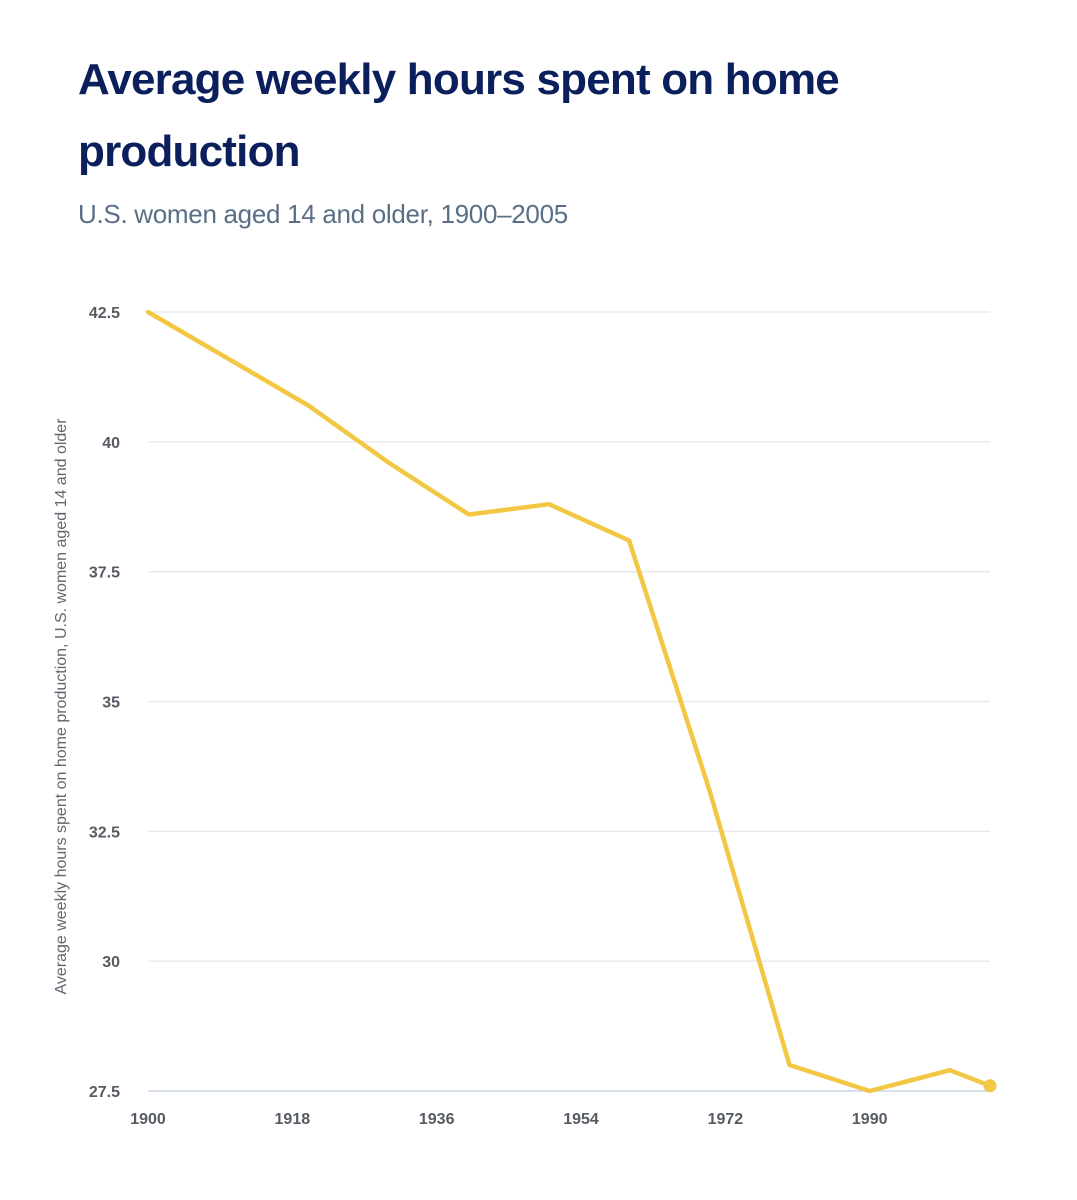  Describe the element at coordinates (148, 1119) in the screenshot. I see `x-tick-label: 1900` at that location.